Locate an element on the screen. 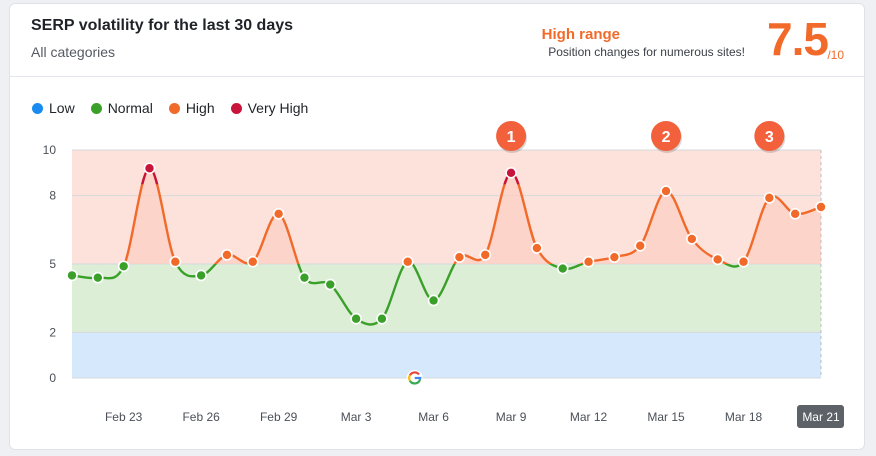  legend-item-low: Low is located at coordinates (53, 108).